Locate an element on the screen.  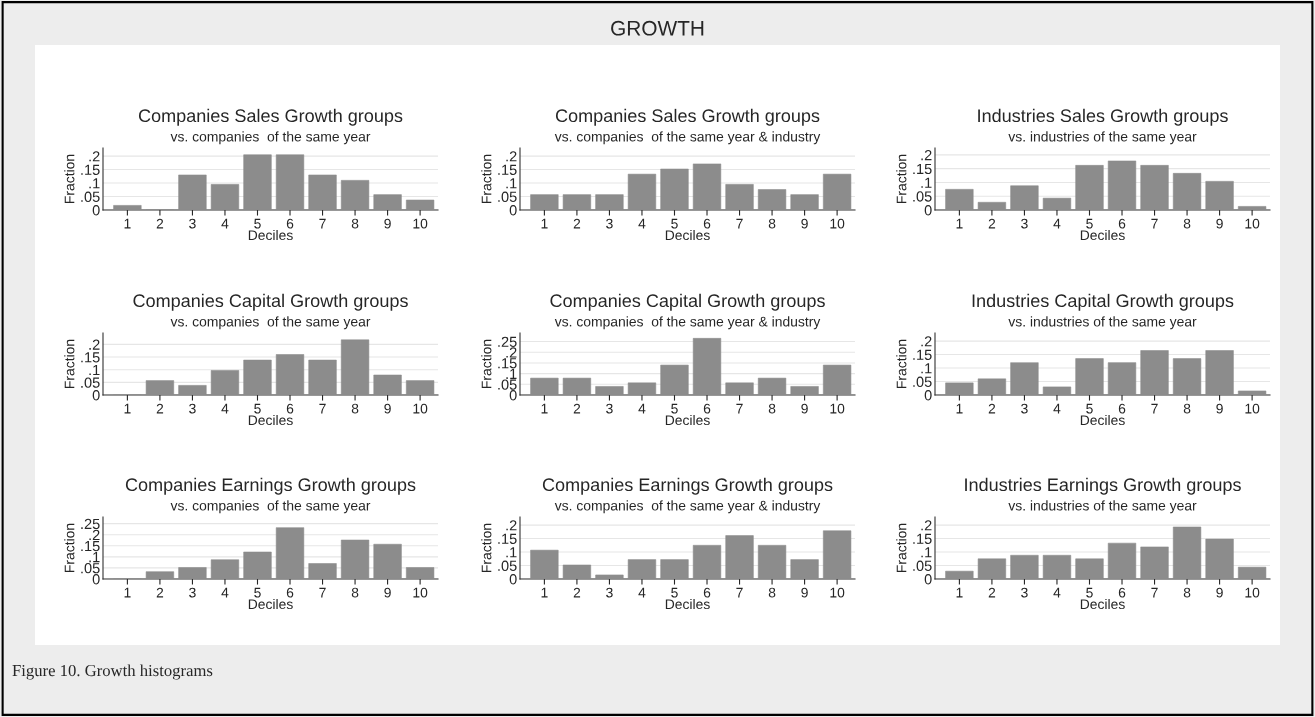
chart-subtitle: vs. companies of the same year & industry is located at coordinates (687, 323).